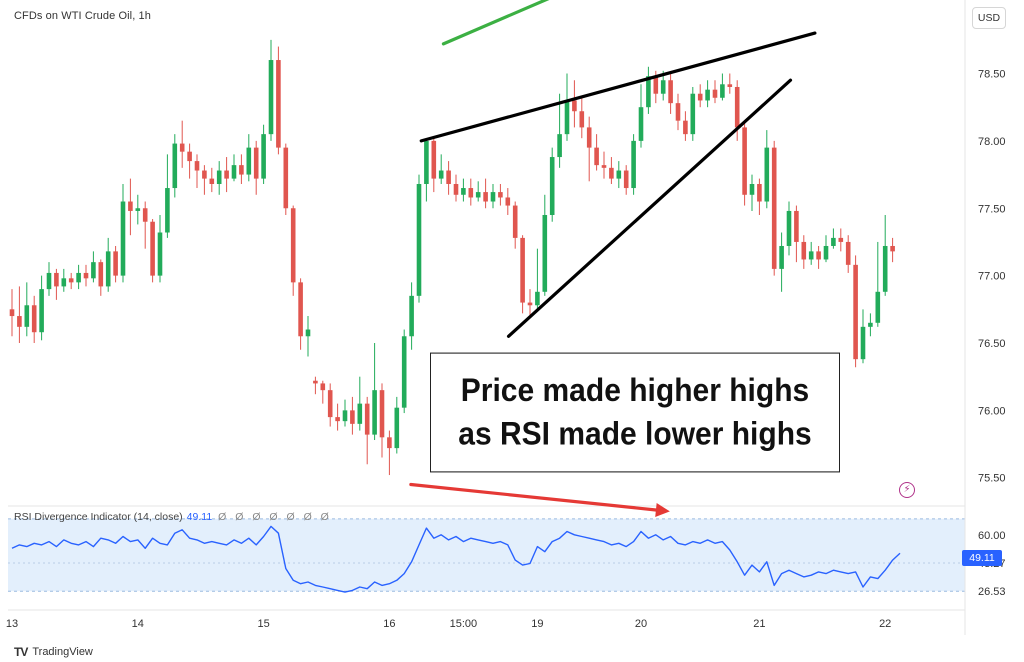 The height and width of the screenshot is (662, 1024). What do you see at coordinates (992, 142) in the screenshot?
I see `price-tick-label: 78.00` at bounding box center [992, 142].